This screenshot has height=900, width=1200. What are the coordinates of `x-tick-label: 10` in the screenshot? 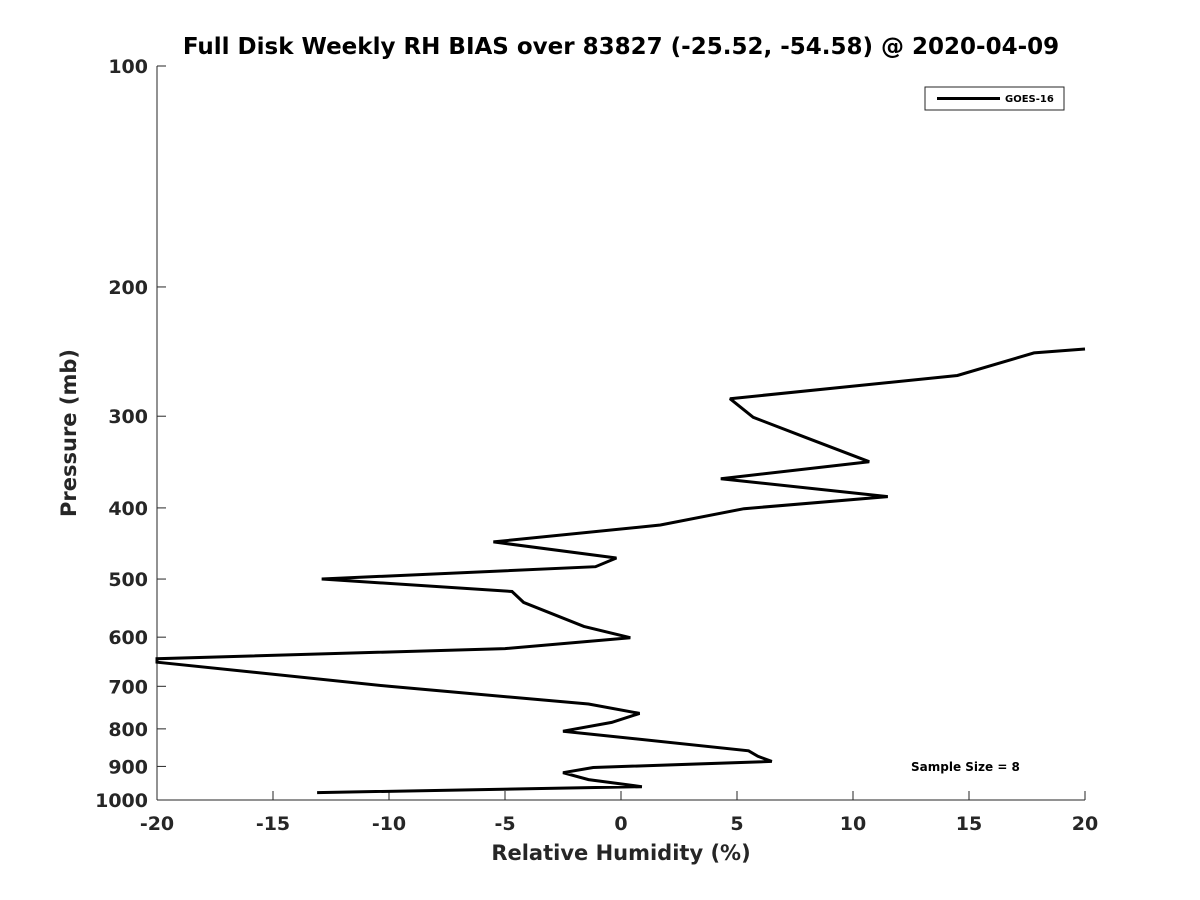 It's located at (853, 824).